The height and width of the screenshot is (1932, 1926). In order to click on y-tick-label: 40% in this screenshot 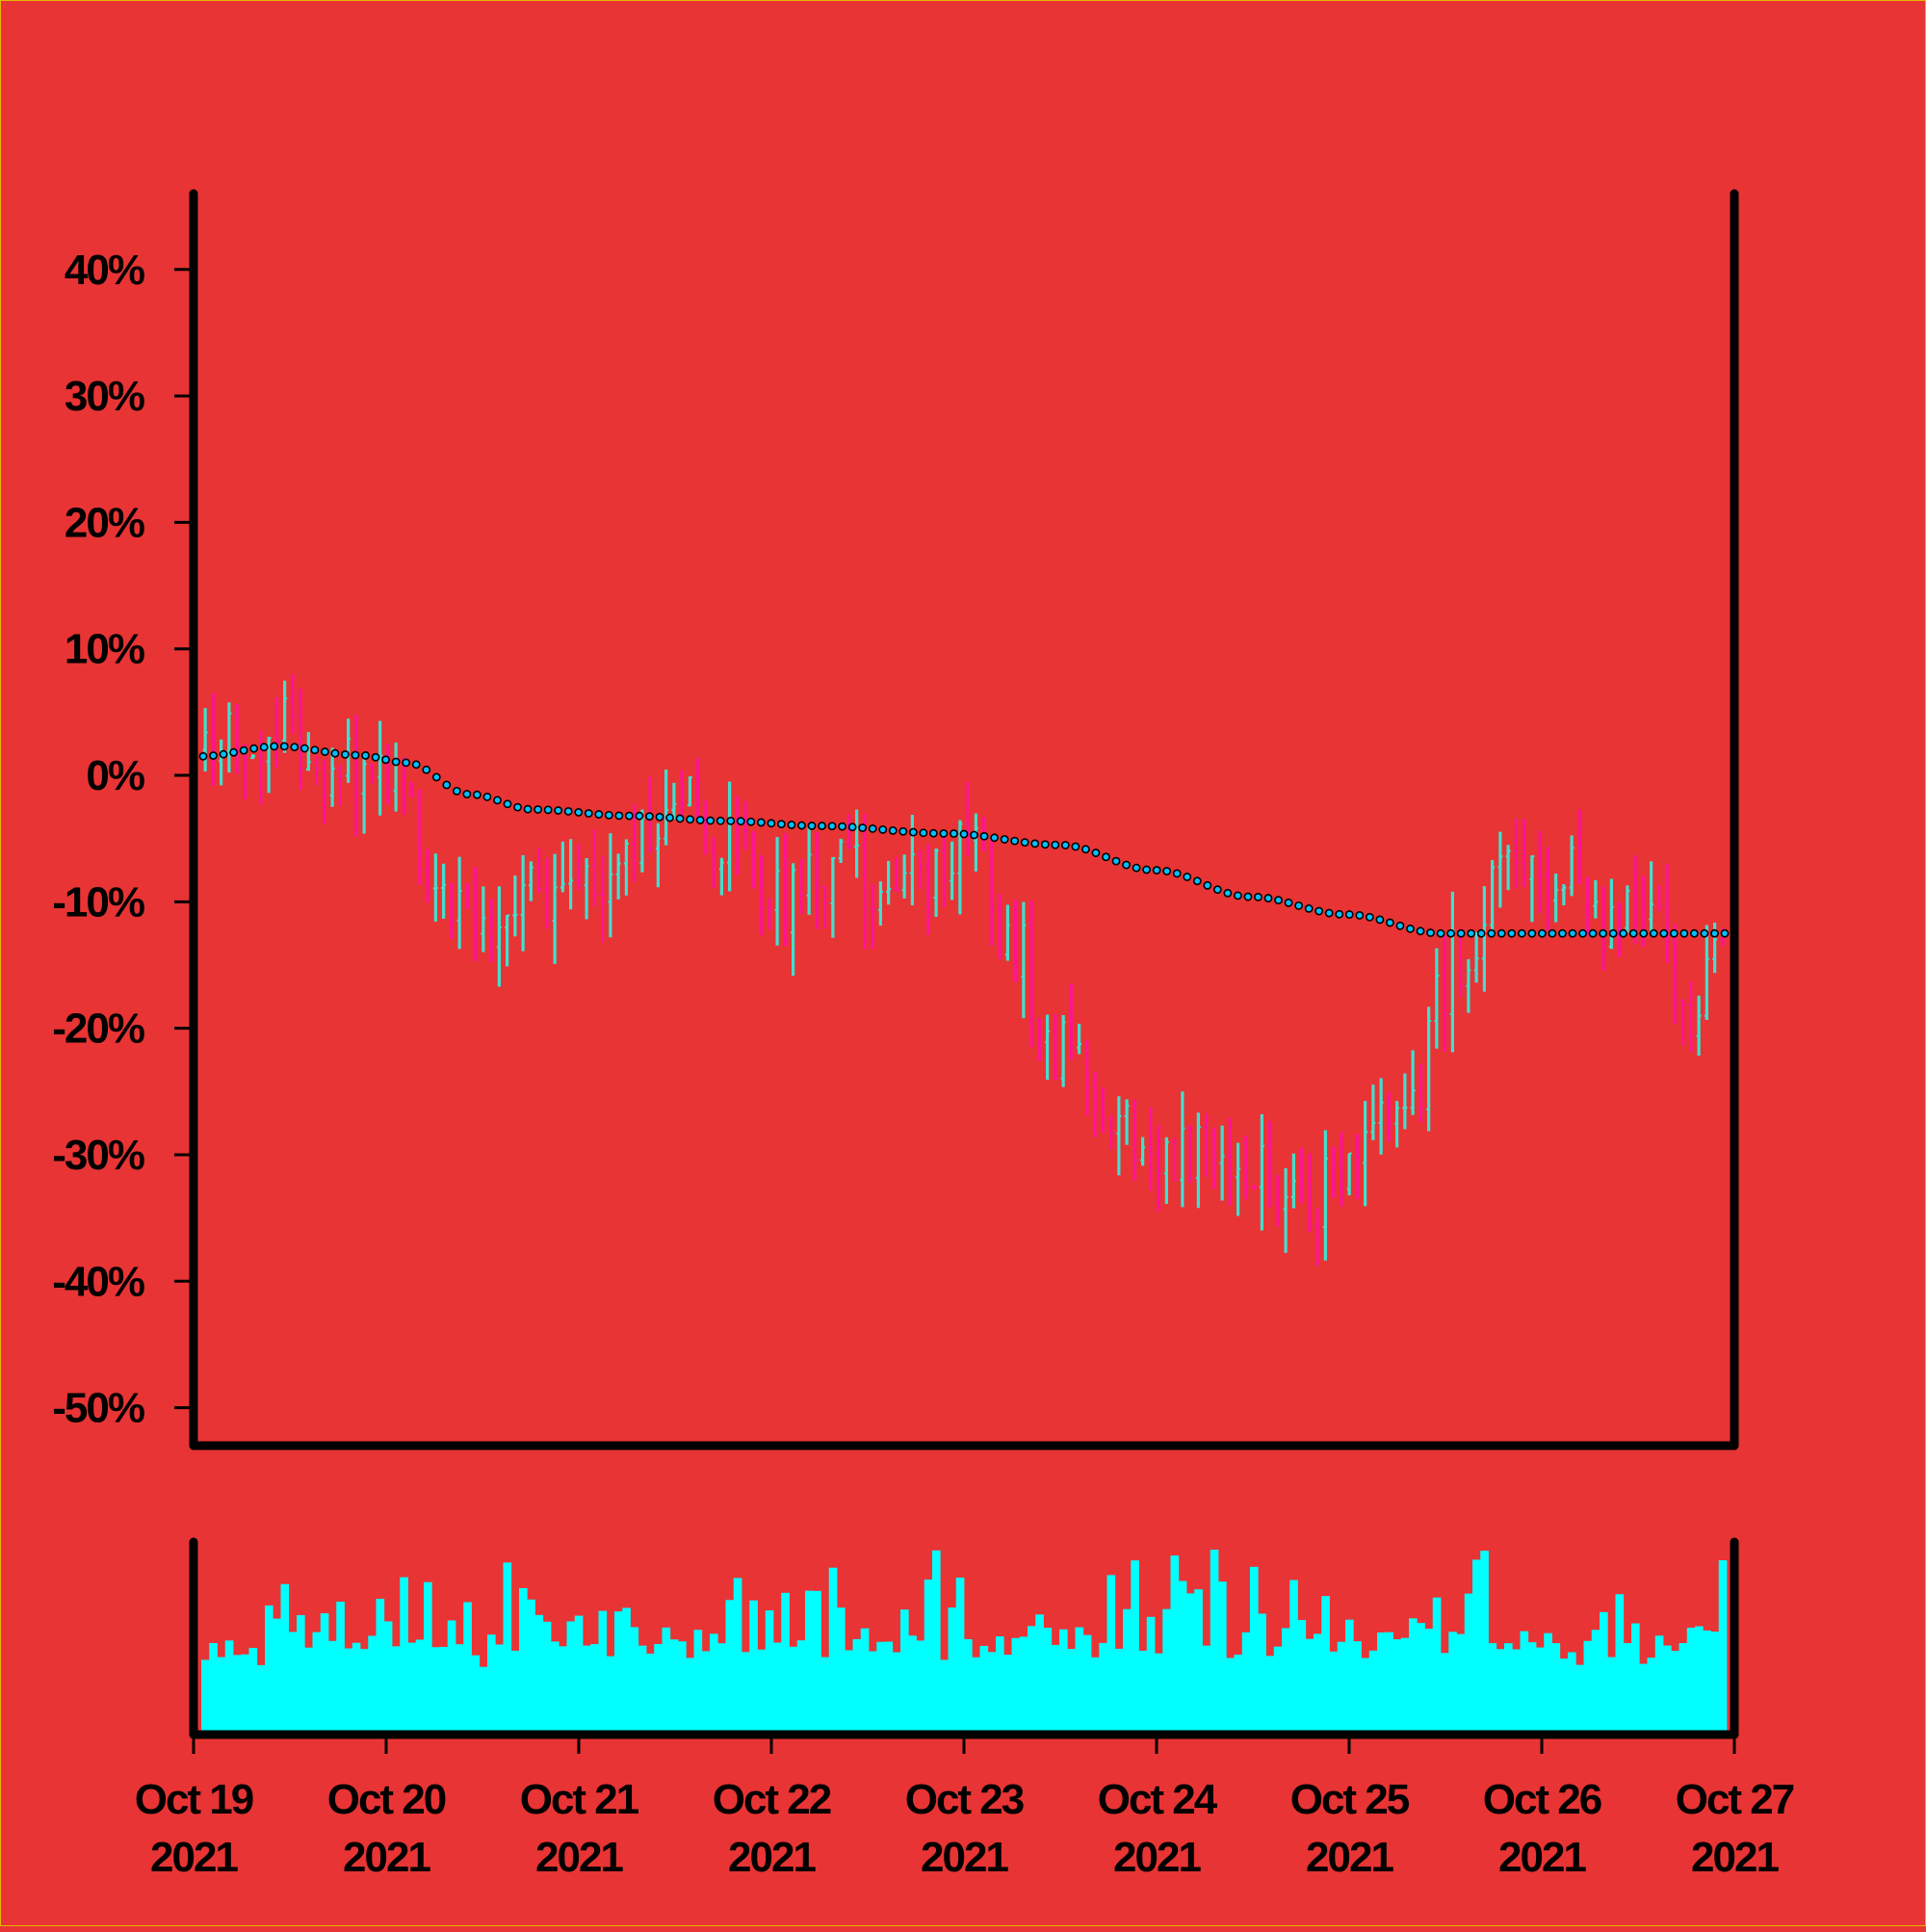, I will do `click(104, 270)`.